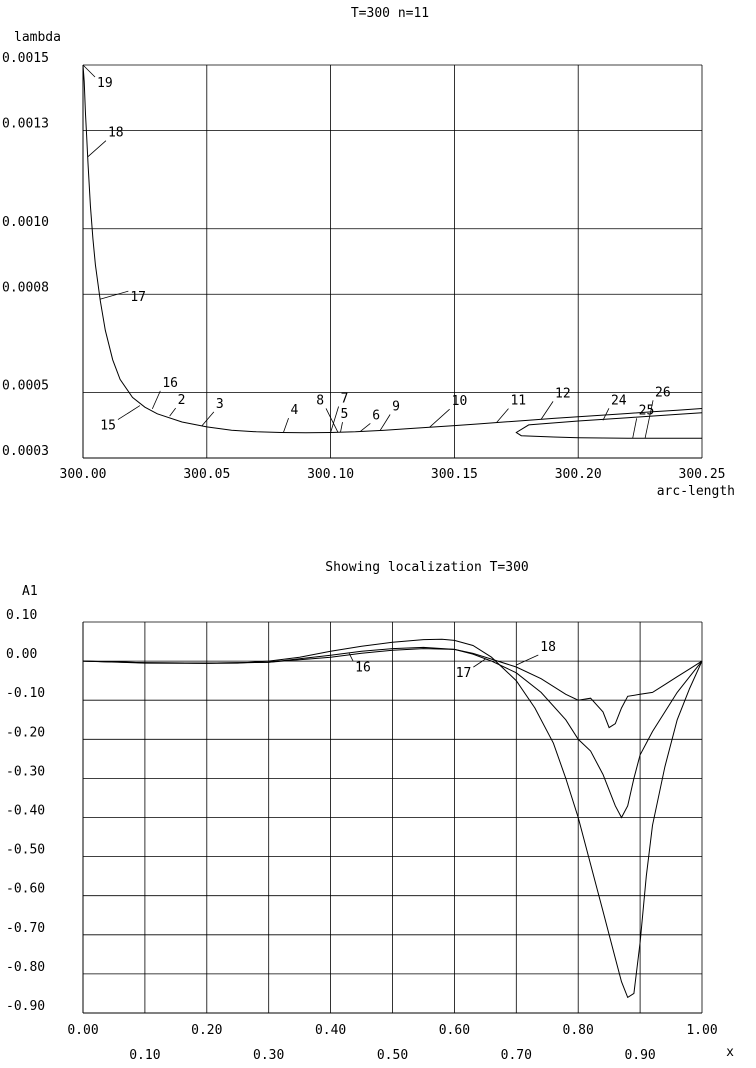 The image size is (756, 1068). Describe the element at coordinates (454, 474) in the screenshot. I see `c1-x-tick-label: 300.15` at that location.